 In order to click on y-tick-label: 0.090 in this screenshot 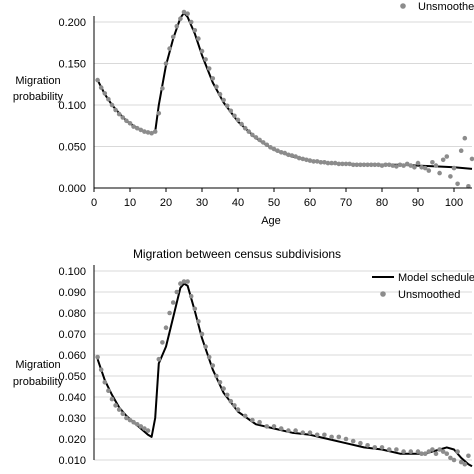, I will do `click(72, 293)`.